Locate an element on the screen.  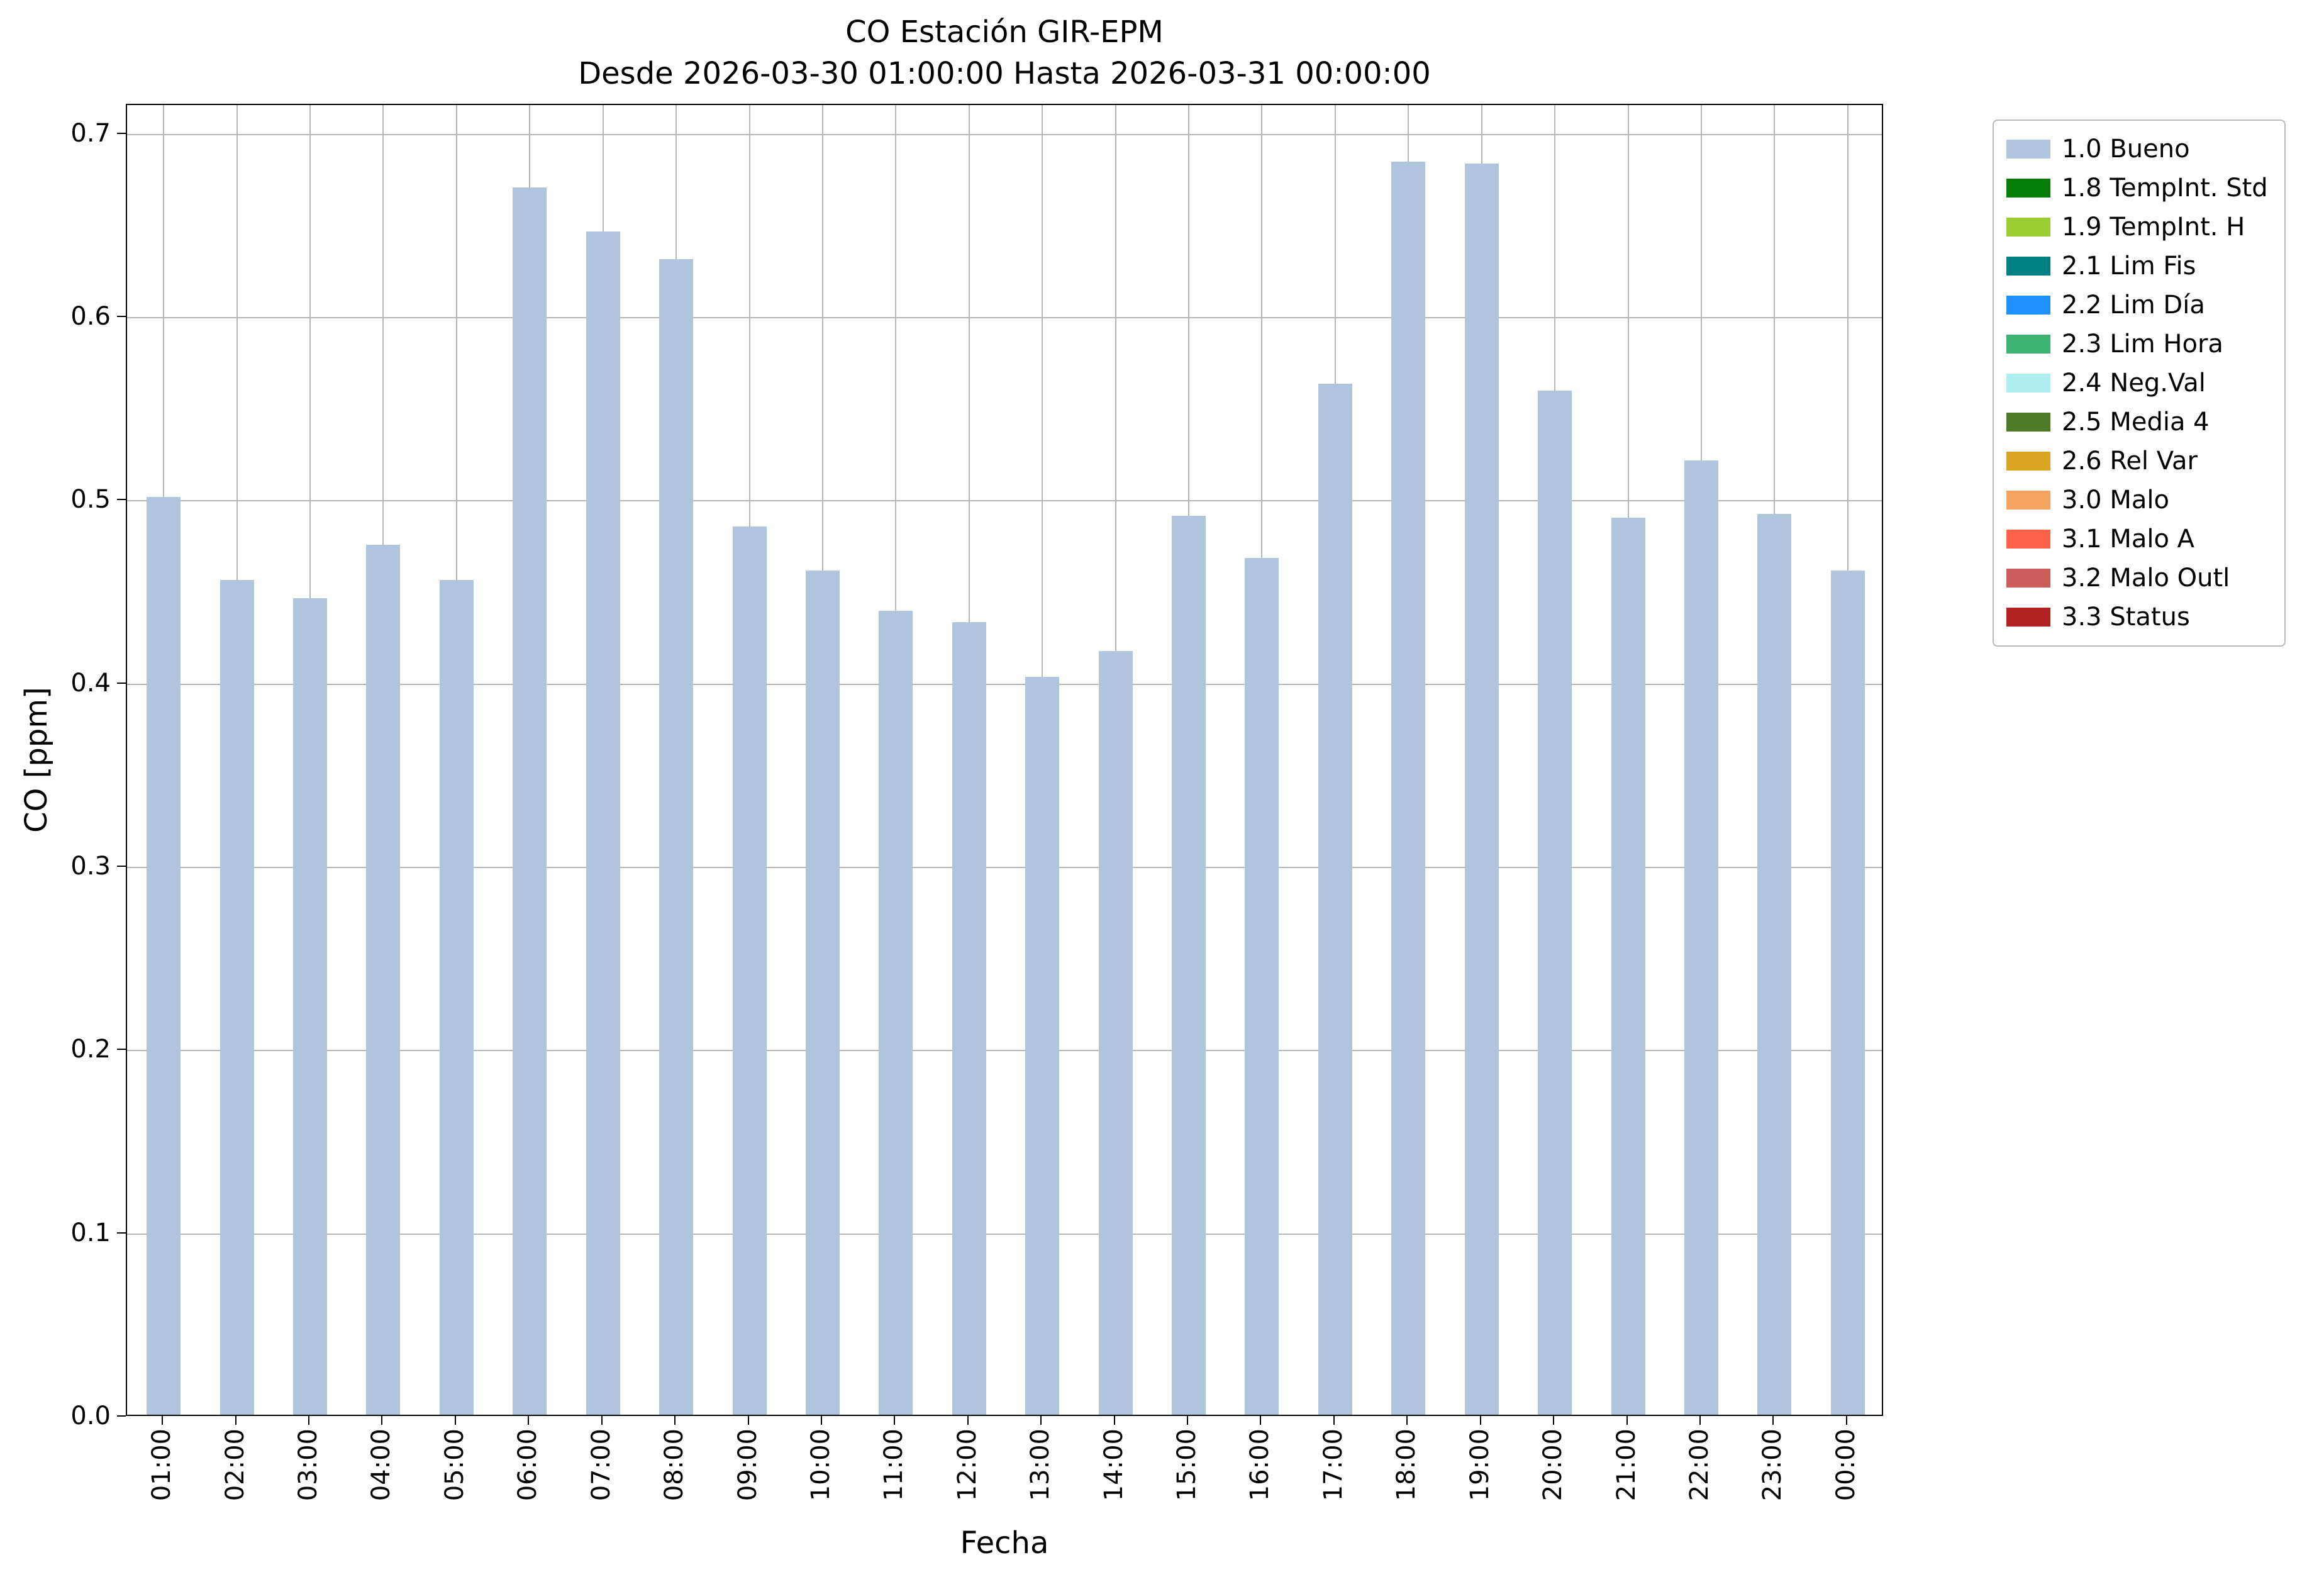
y-tick-label: 0.6 is located at coordinates (90, 316).